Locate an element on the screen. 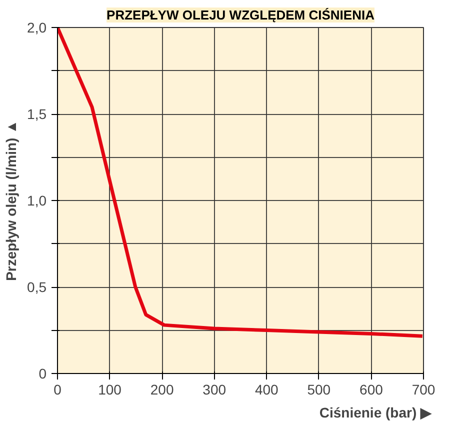 Image resolution: width=453 pixels, height=425 pixels. y-tick-label: 2,0 is located at coordinates (37, 28).